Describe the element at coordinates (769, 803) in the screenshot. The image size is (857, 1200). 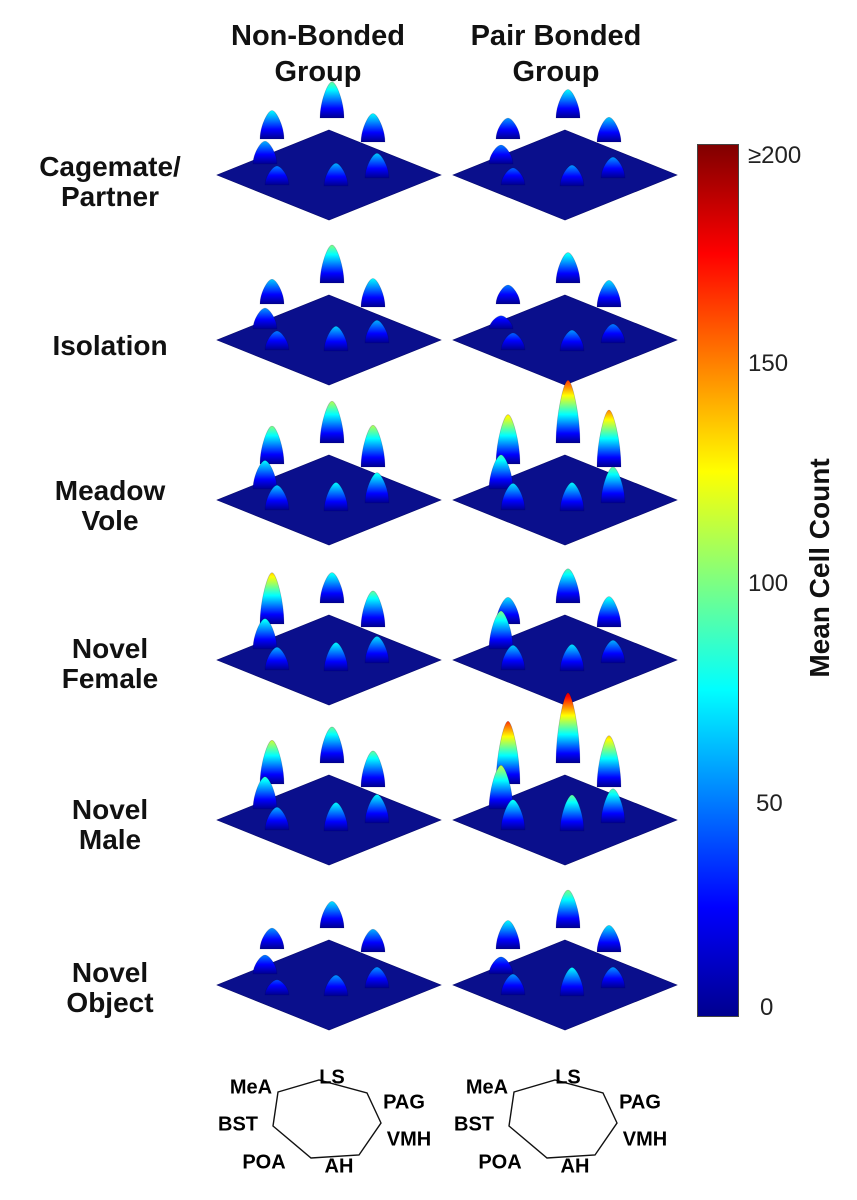
I see `colorbar-tick-50: 50` at that location.